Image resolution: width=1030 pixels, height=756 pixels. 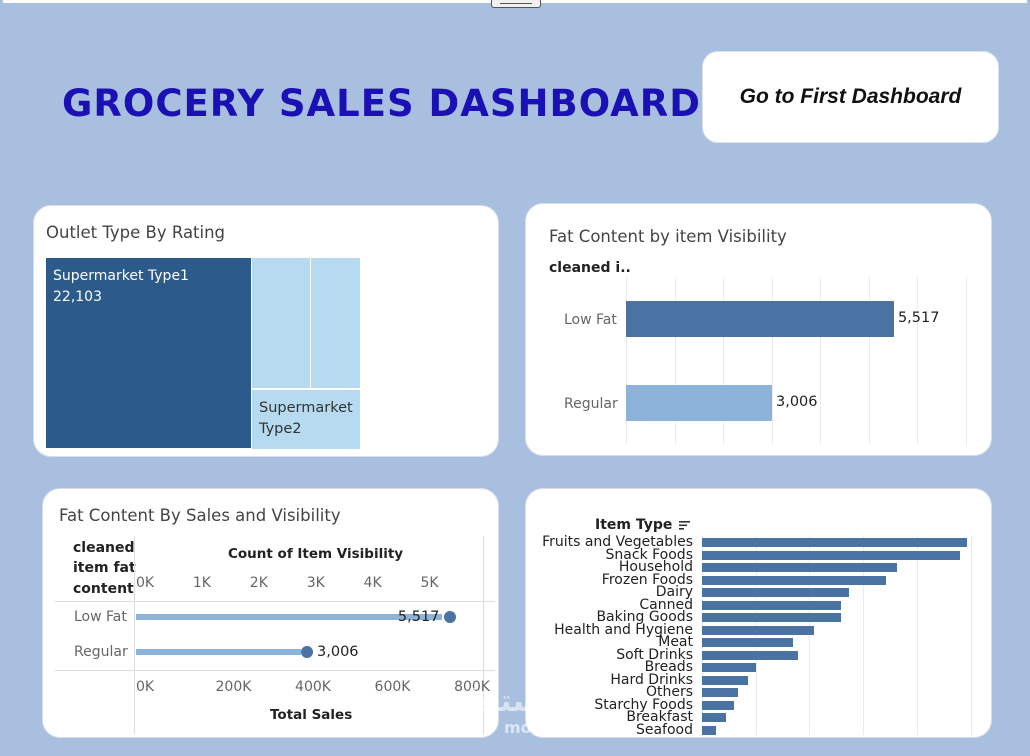 I want to click on visibility-value-label: 5,517, so click(x=918, y=318).